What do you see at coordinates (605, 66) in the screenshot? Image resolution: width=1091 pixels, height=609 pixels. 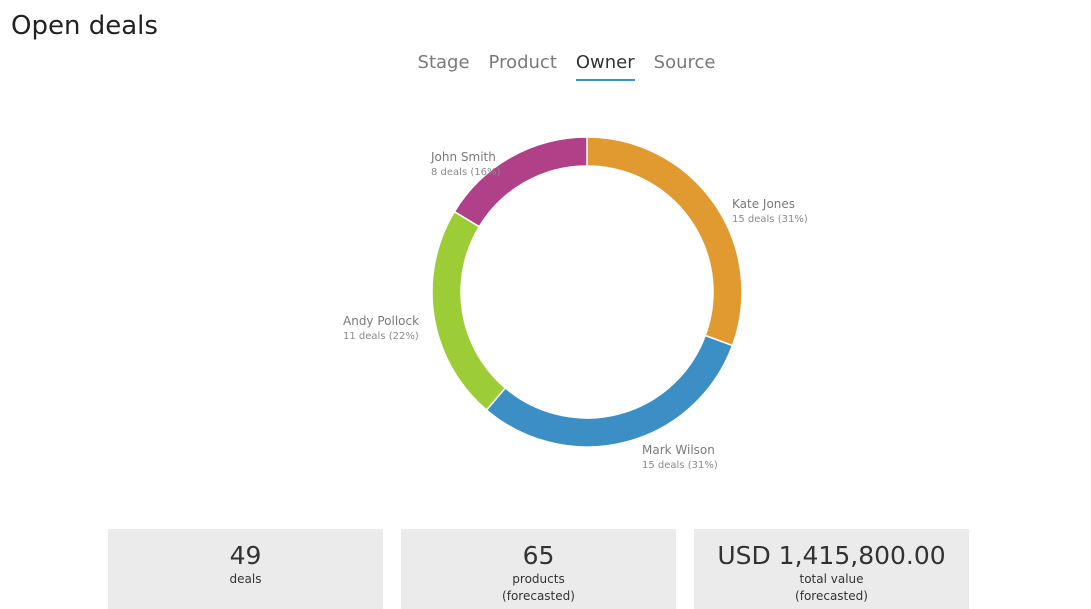 I see `tab-owner: Owner` at bounding box center [605, 66].